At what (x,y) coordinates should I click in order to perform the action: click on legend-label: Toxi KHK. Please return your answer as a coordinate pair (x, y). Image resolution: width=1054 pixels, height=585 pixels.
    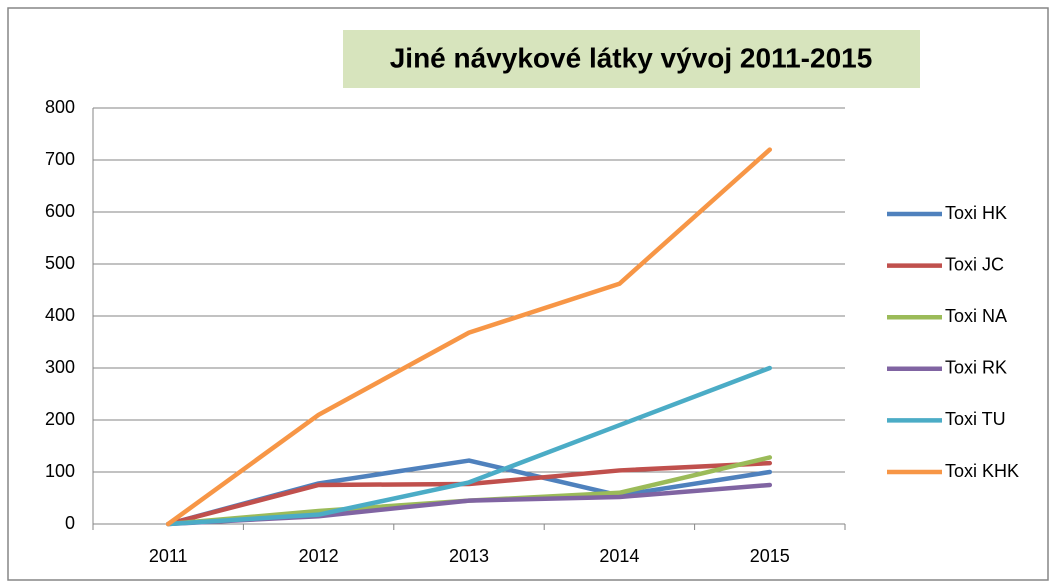
    Looking at the image, I should click on (982, 471).